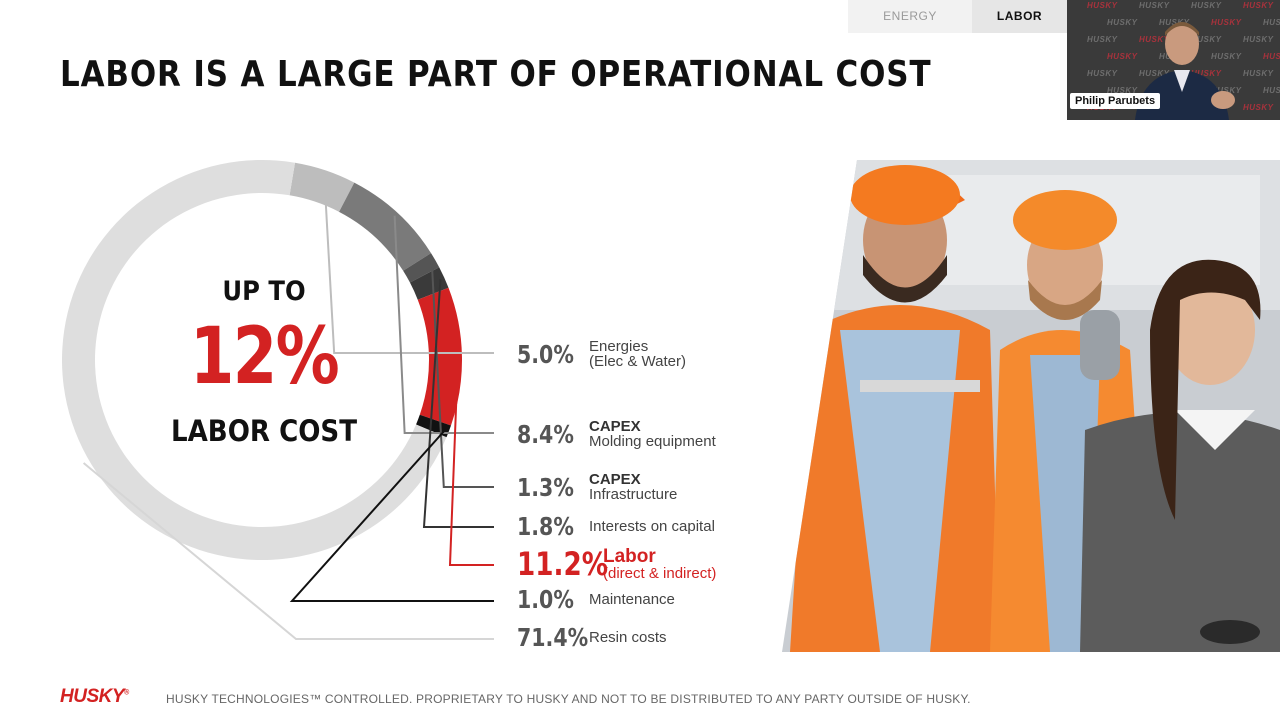 This screenshot has width=1280, height=720. Describe the element at coordinates (94, 696) in the screenshot. I see `husky-logo: HUSKY®` at that location.